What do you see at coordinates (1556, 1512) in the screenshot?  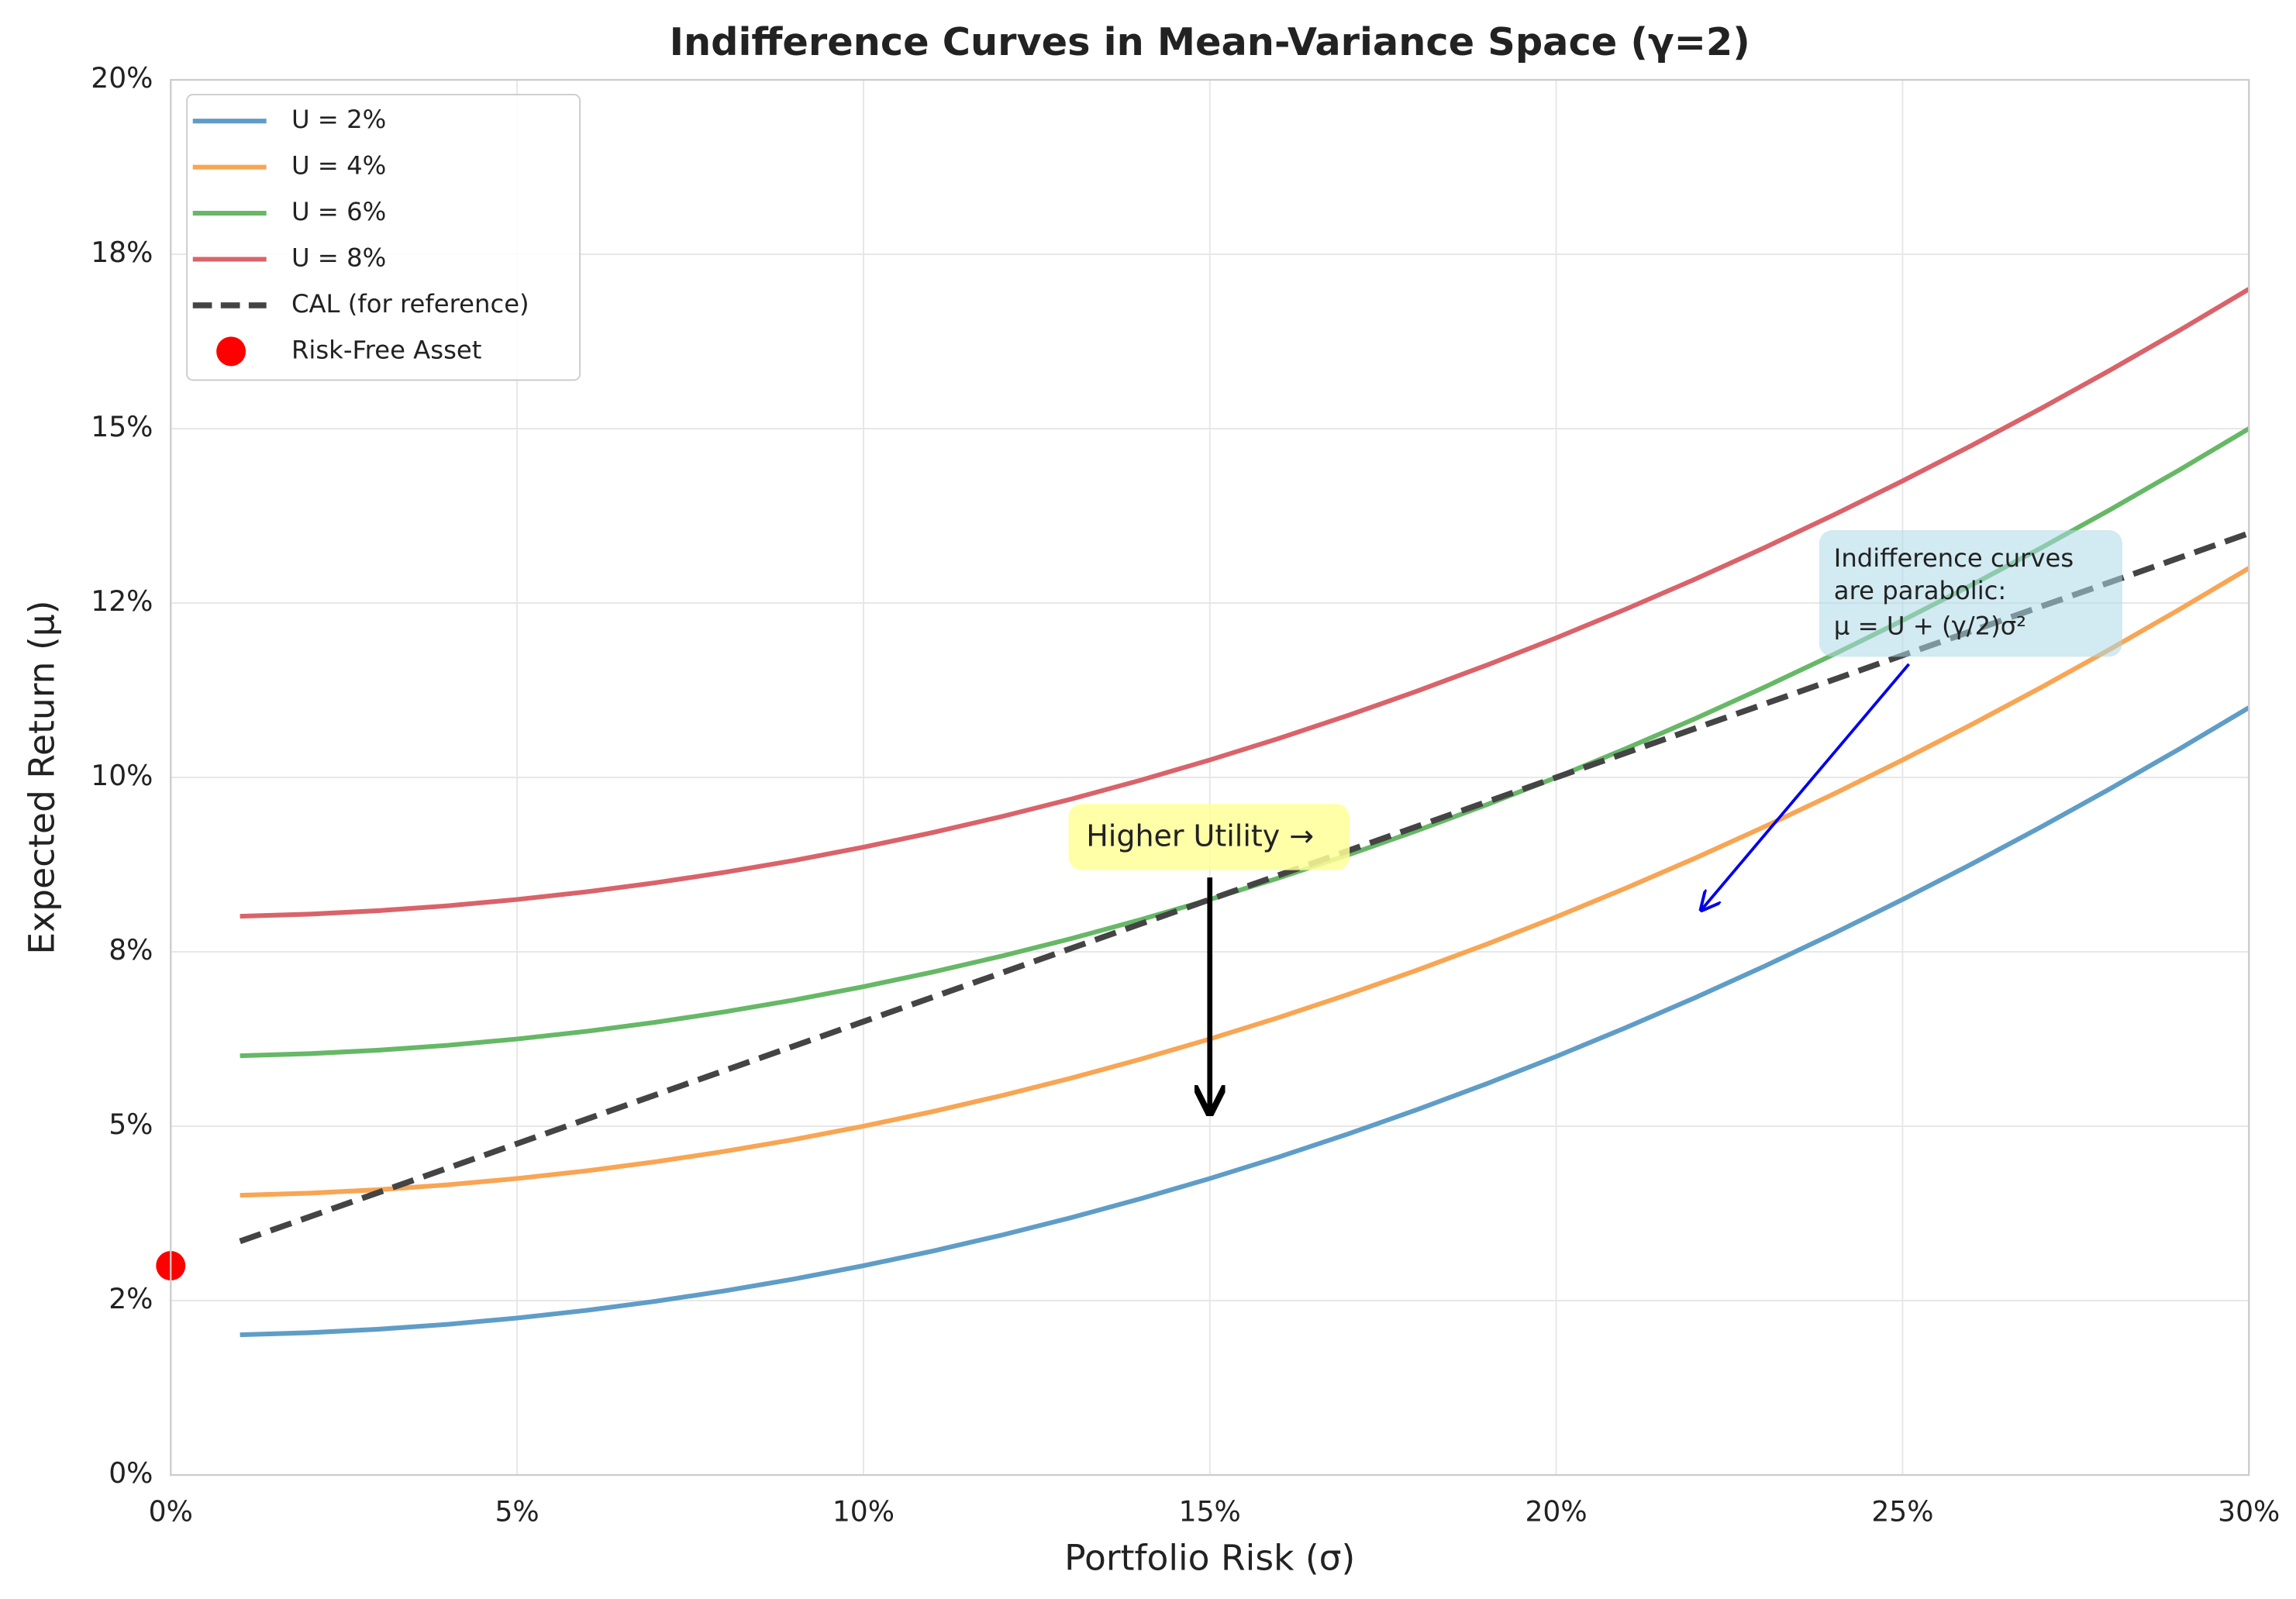 I see `x-tick-label: 20%` at bounding box center [1556, 1512].